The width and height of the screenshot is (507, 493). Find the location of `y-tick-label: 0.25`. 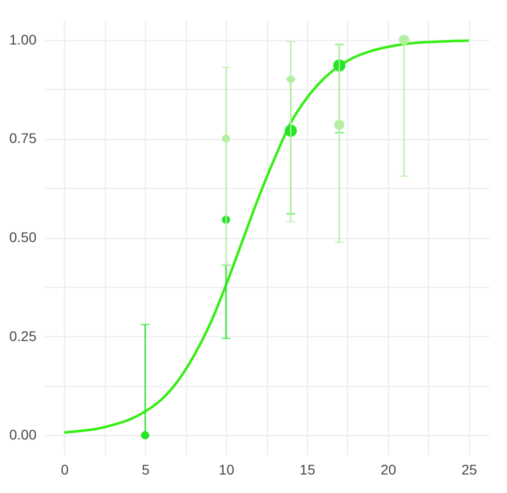

y-tick-label: 0.25 is located at coordinates (23, 336).